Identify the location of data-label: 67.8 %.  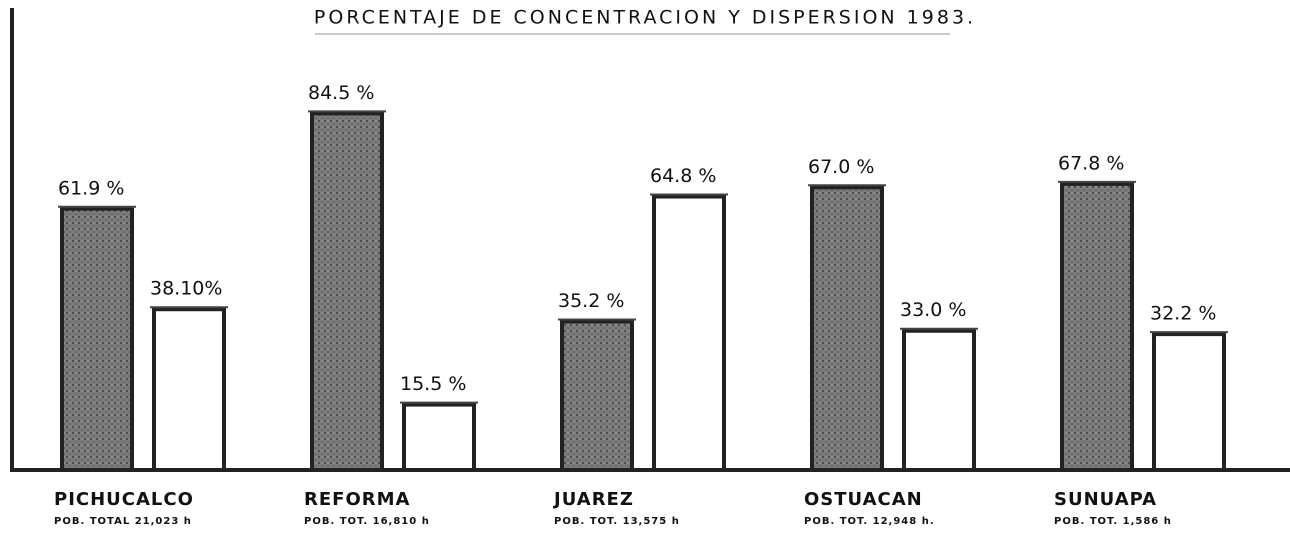
(1091, 163).